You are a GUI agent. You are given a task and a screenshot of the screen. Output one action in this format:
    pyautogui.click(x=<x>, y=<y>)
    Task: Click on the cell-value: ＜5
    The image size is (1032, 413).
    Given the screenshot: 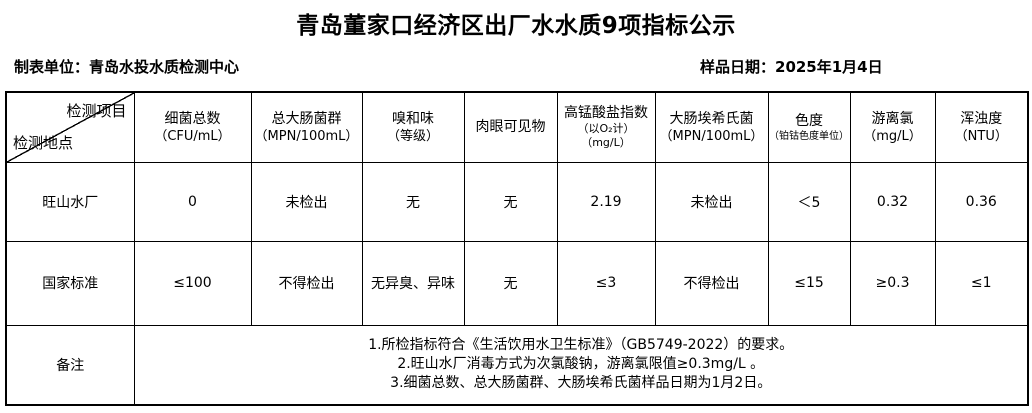 What is the action you would take?
    pyautogui.click(x=809, y=201)
    